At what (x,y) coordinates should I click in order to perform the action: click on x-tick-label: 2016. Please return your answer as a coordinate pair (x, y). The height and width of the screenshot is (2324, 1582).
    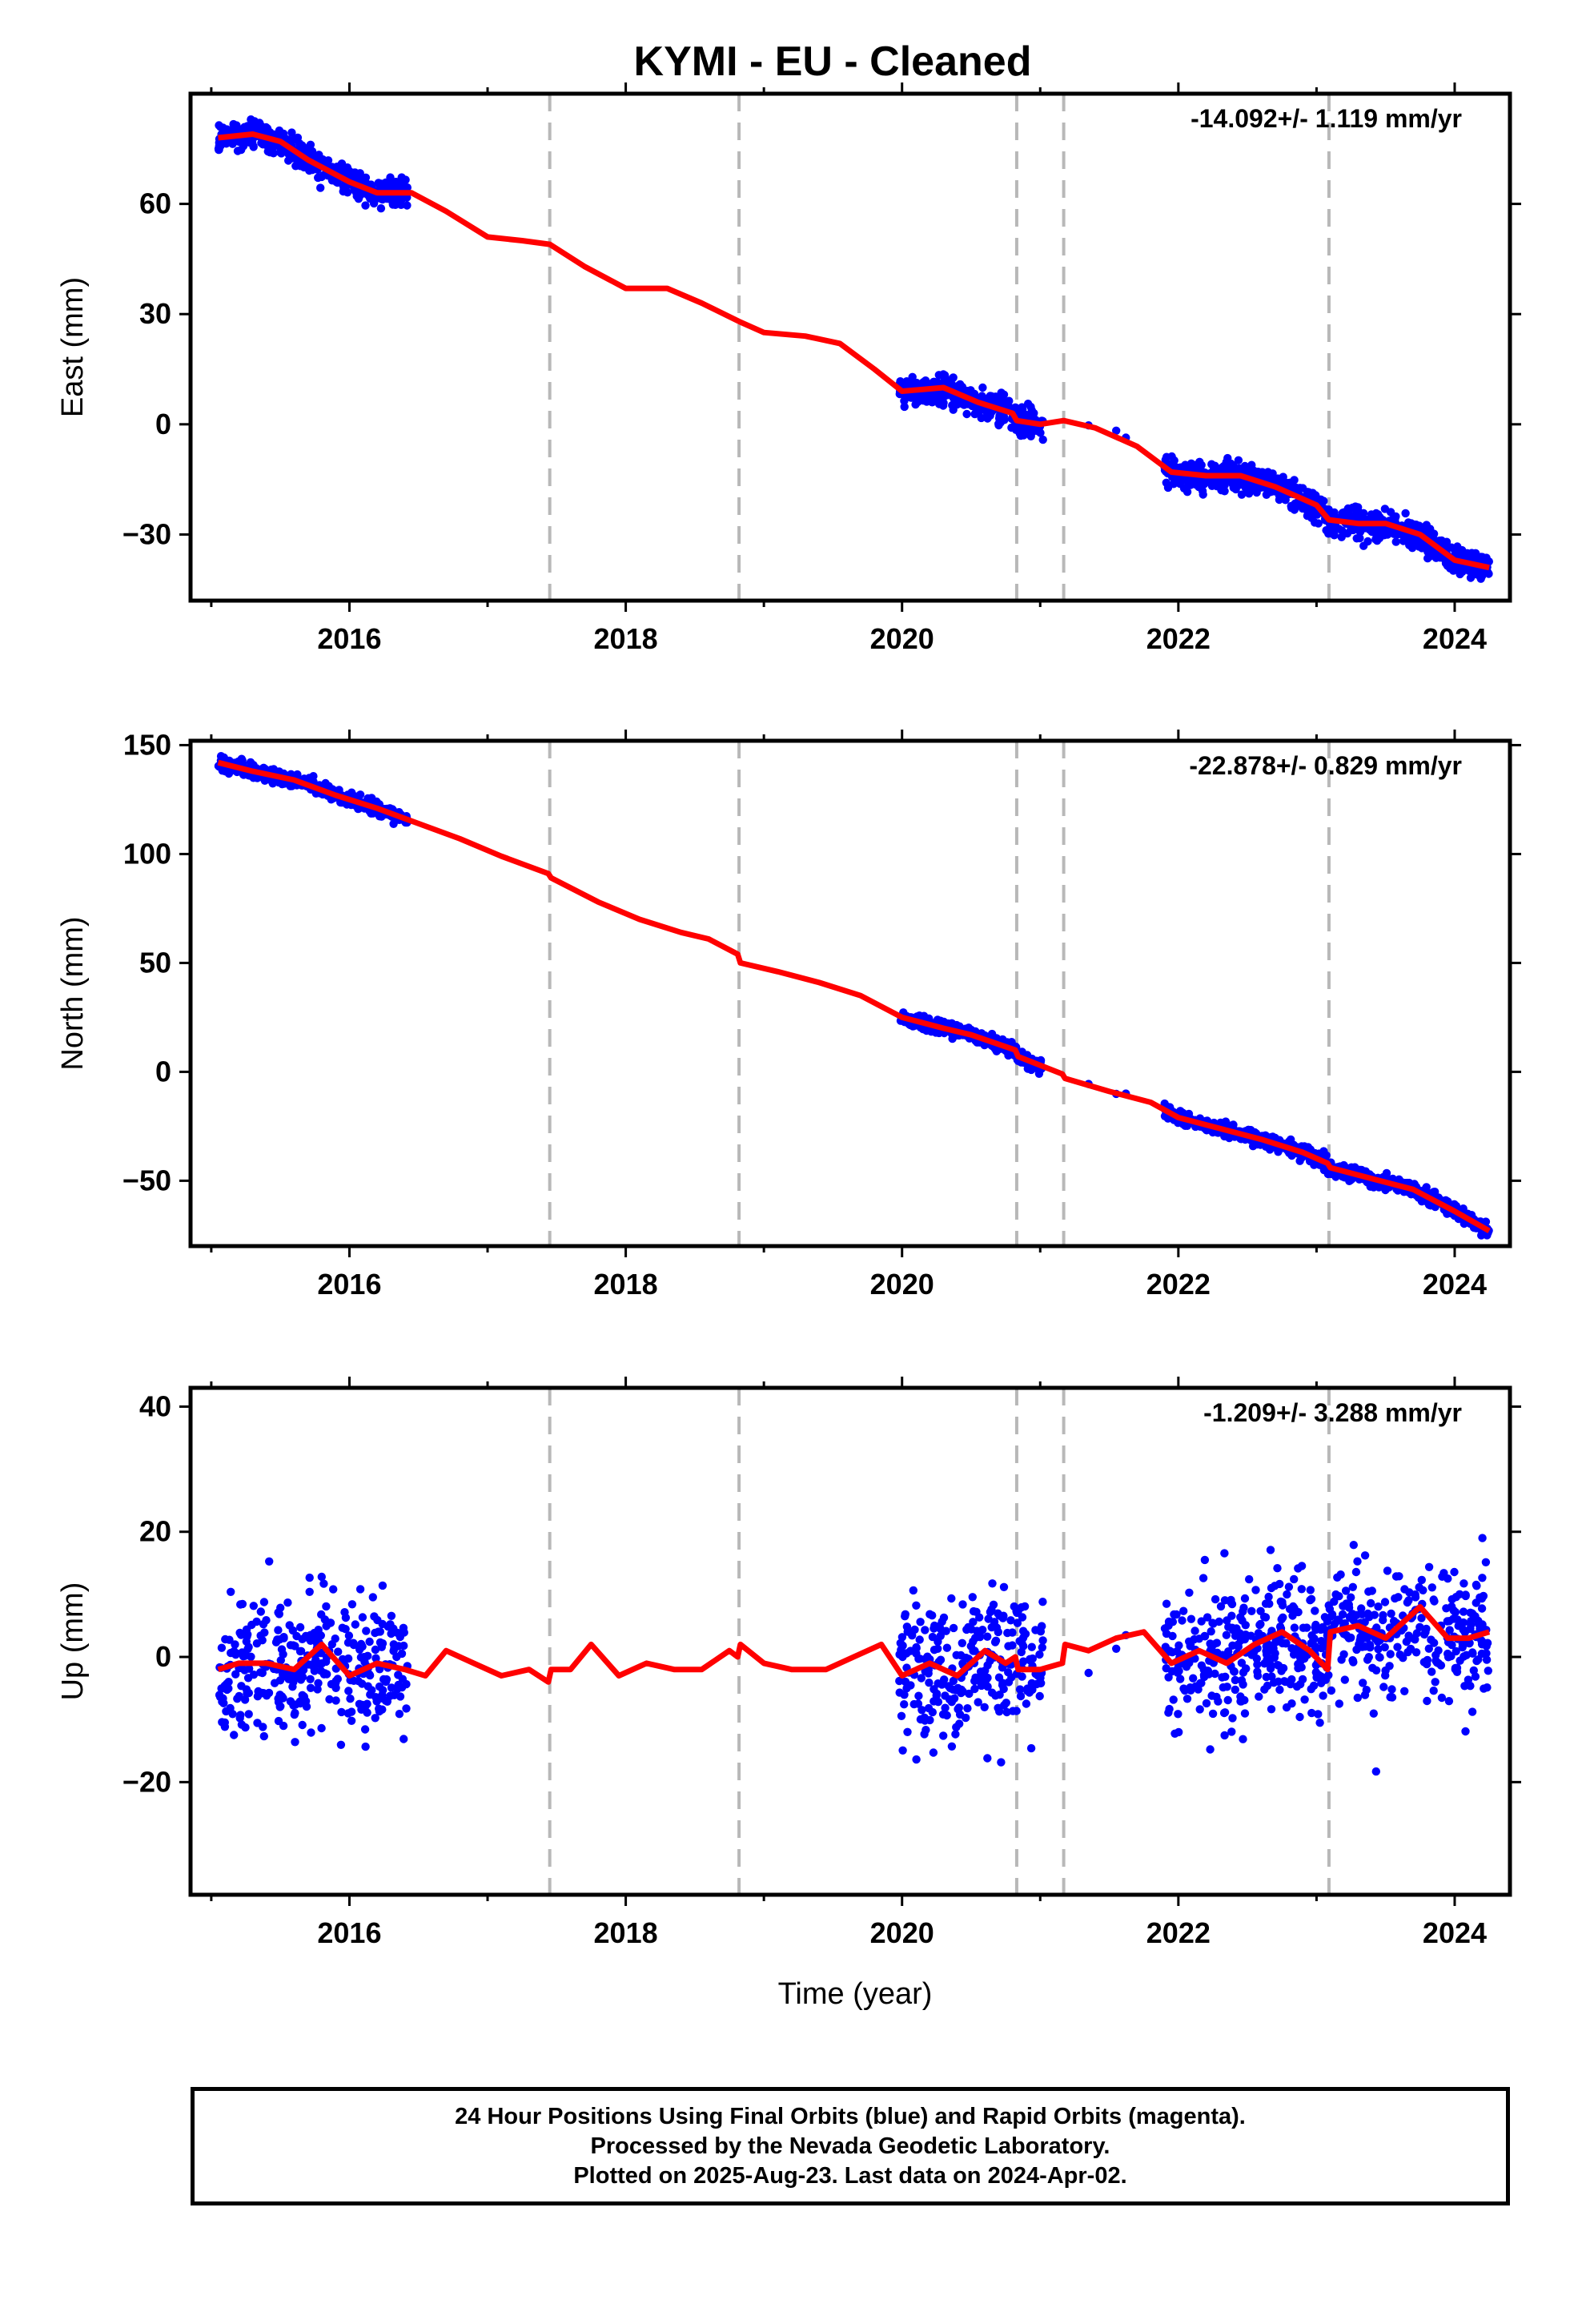
    Looking at the image, I should click on (349, 638).